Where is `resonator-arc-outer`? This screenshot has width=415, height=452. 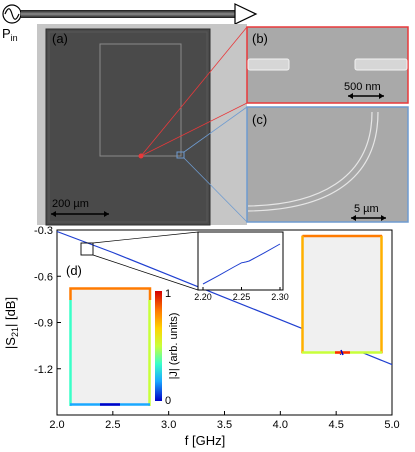 resonator-arc-outer is located at coordinates (313, 161).